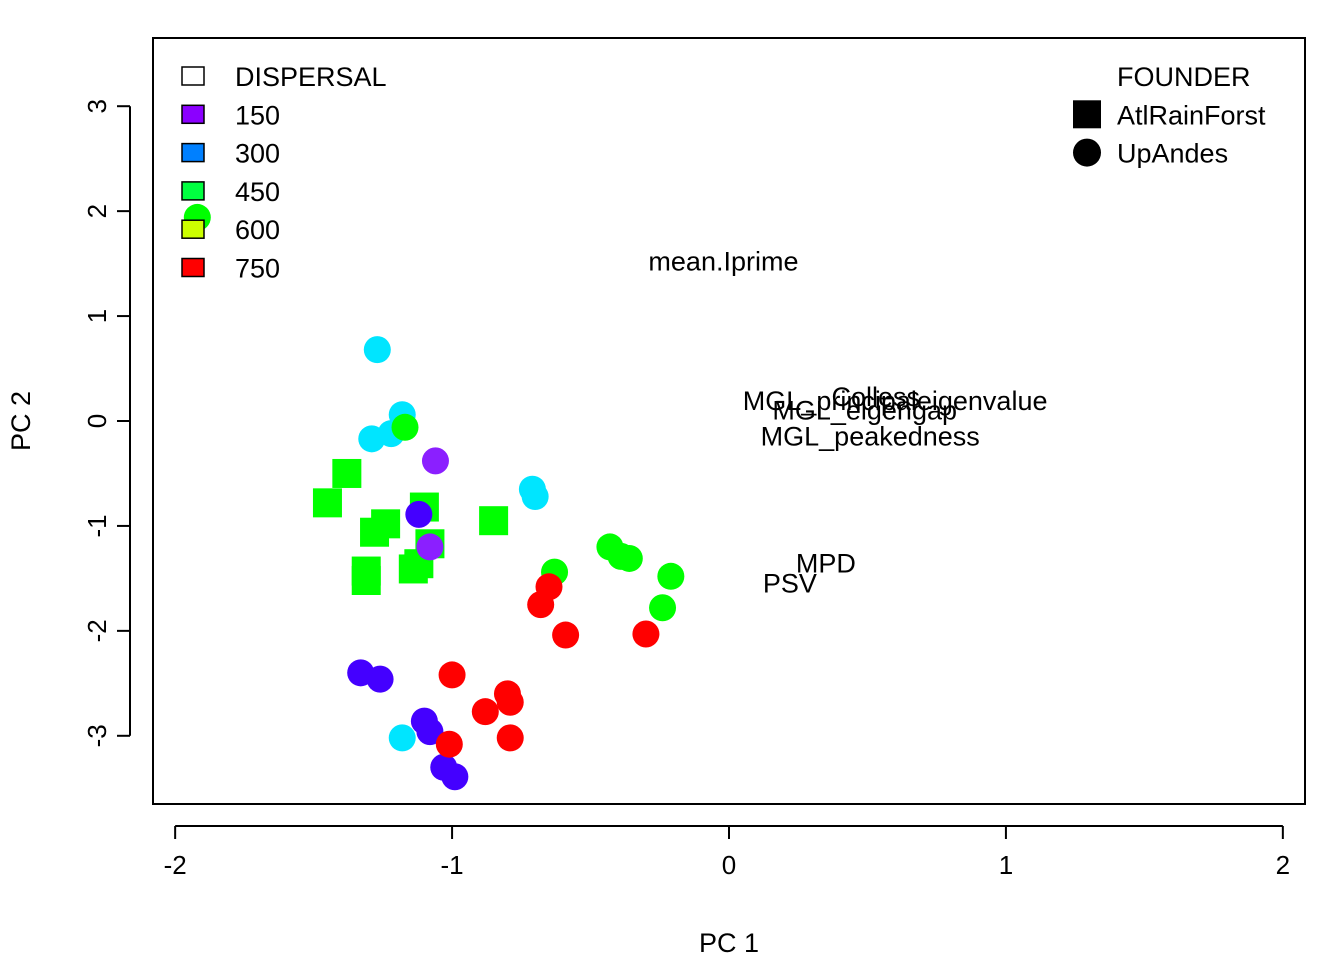 The image size is (1344, 960). Describe the element at coordinates (97, 421) in the screenshot. I see `y-tick-label: 0` at that location.